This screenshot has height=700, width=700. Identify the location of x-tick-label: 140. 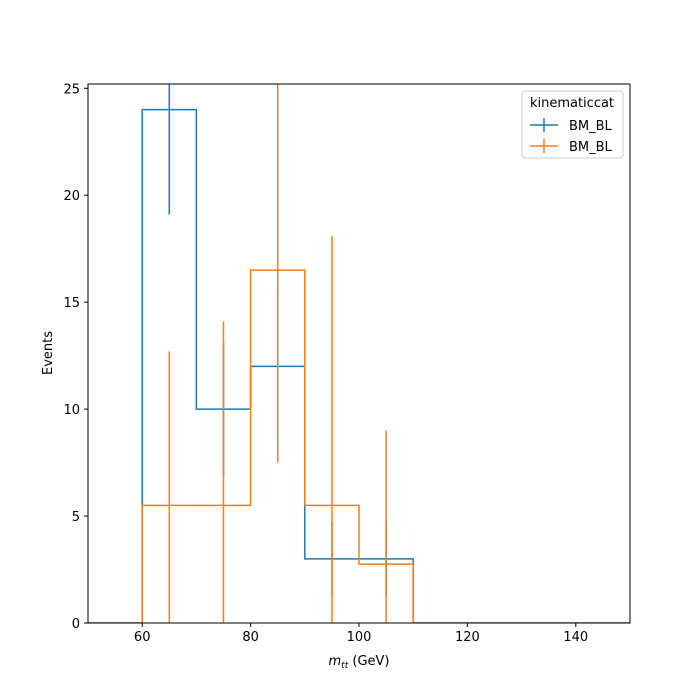
(575, 637).